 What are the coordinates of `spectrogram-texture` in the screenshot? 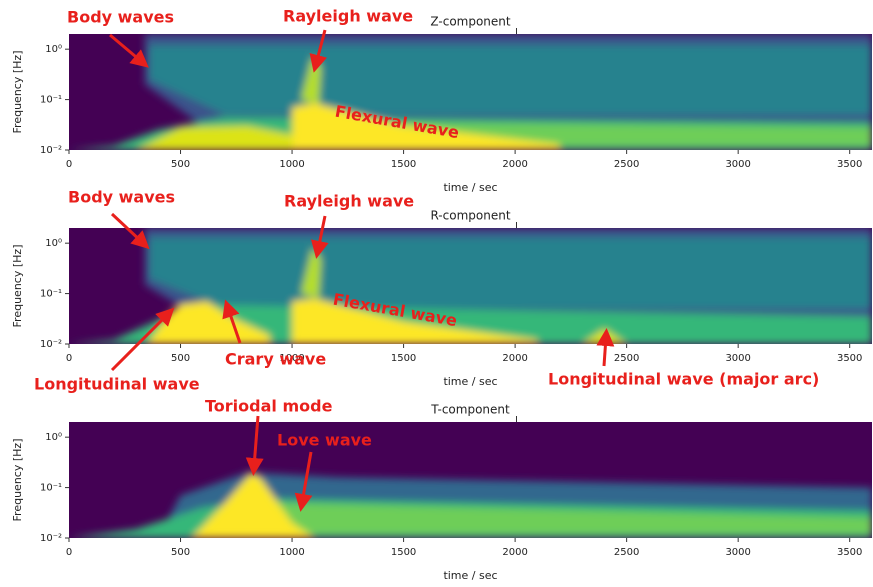 It's located at (470, 505).